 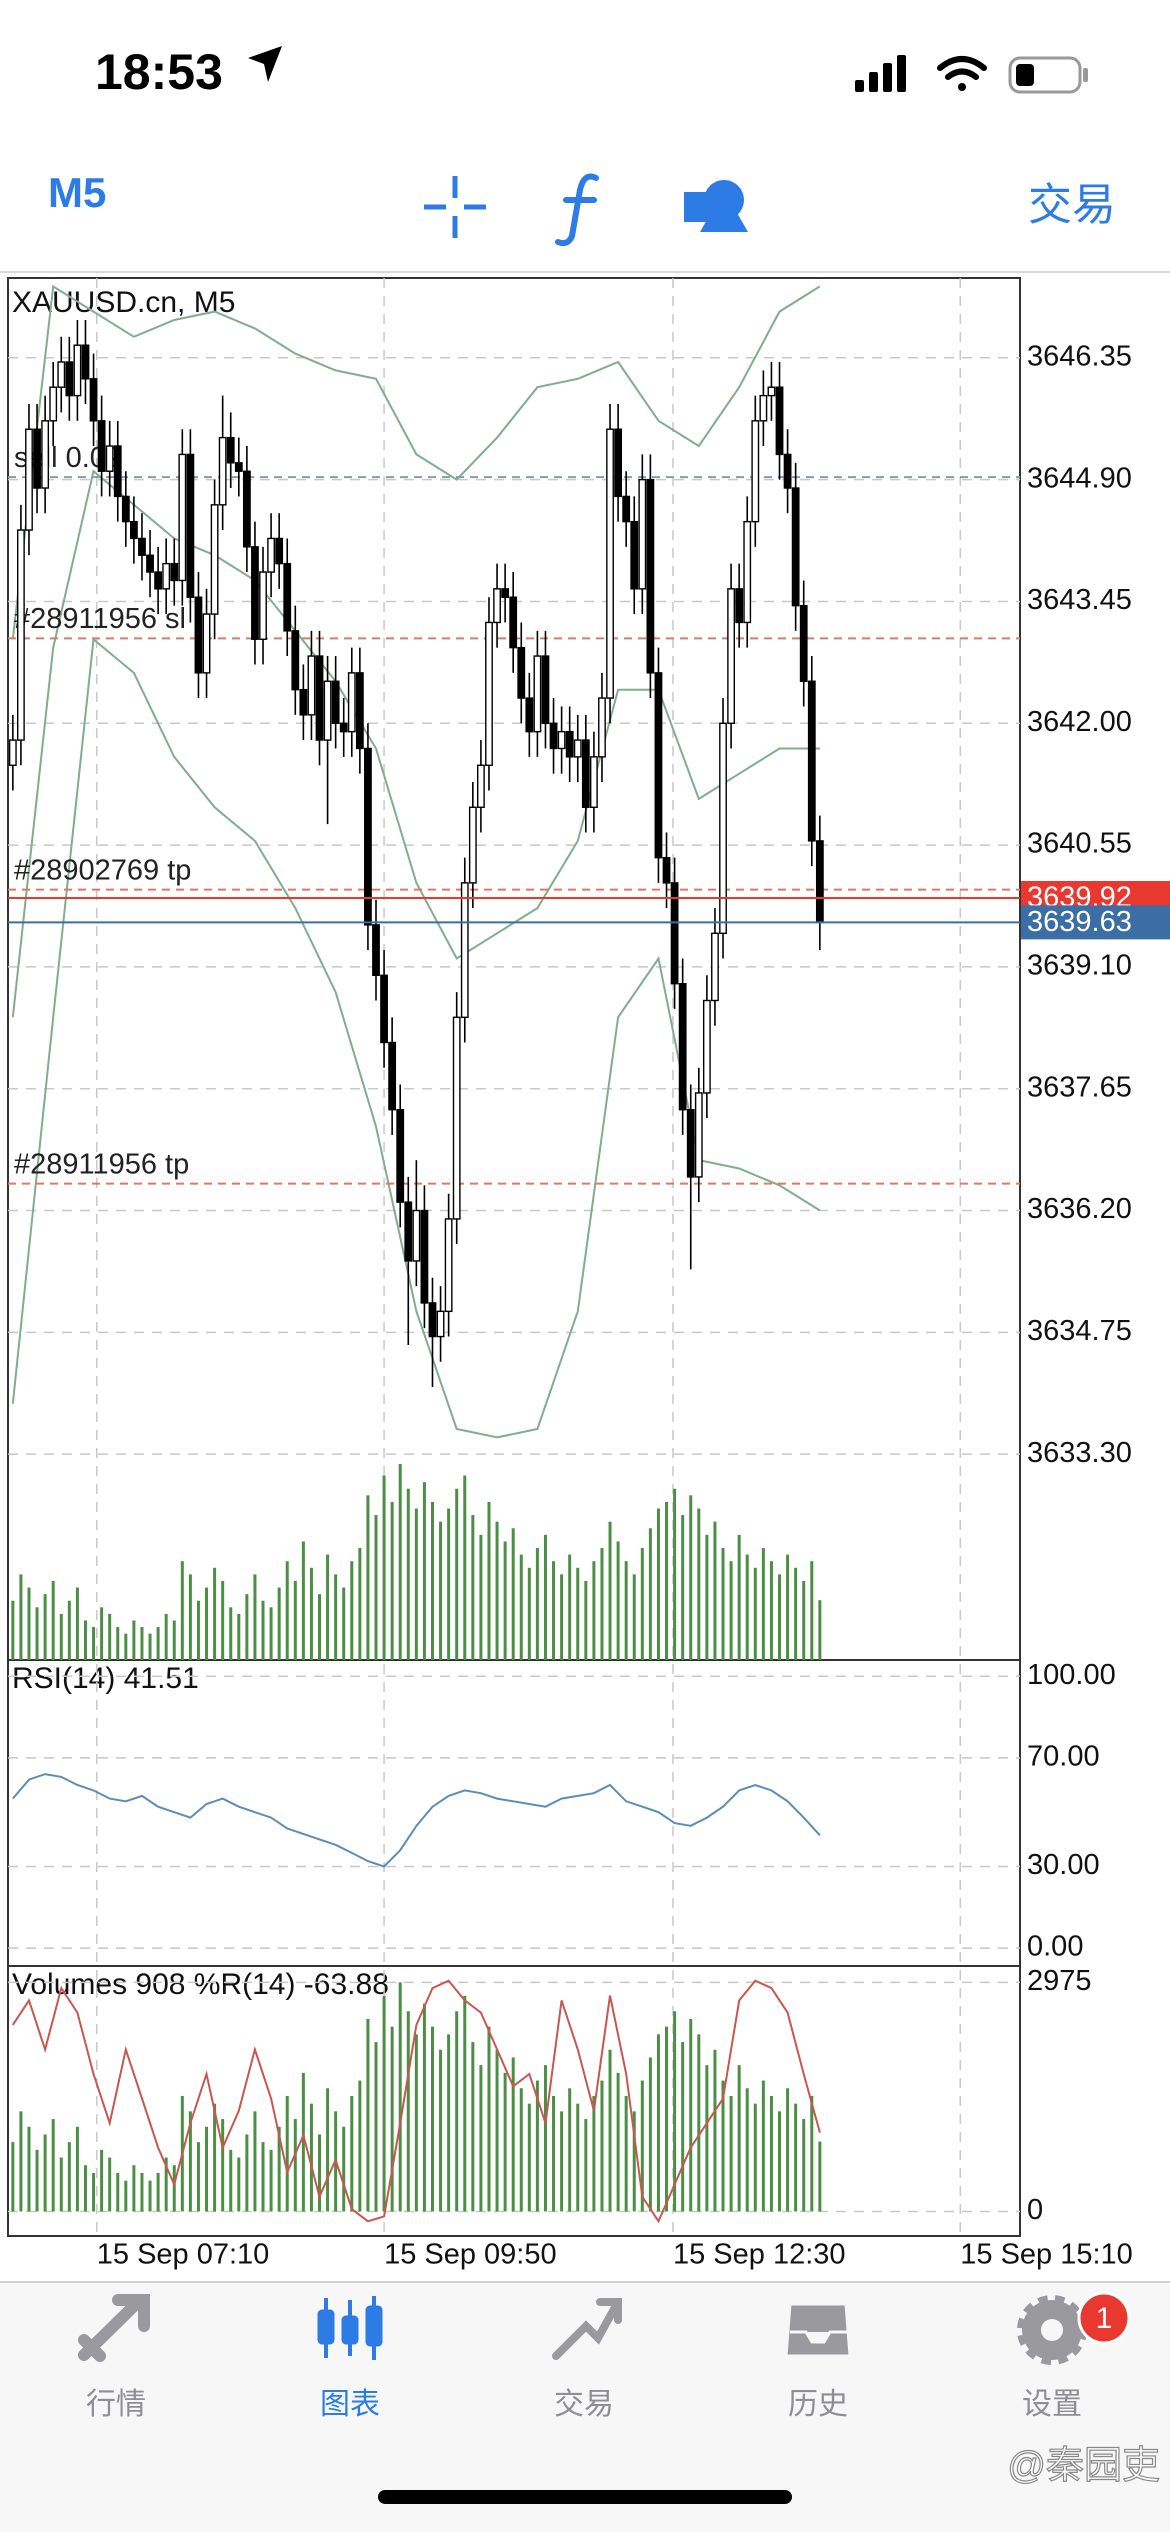 What do you see at coordinates (1079, 844) in the screenshot?
I see `y-tick-label: 3640.55` at bounding box center [1079, 844].